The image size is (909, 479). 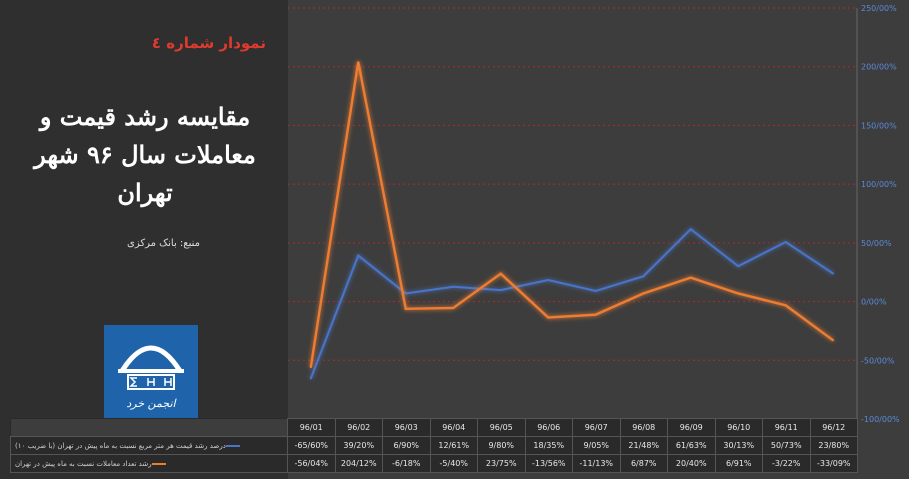 I want to click on x-tick-label: 96/01, so click(x=311, y=427).